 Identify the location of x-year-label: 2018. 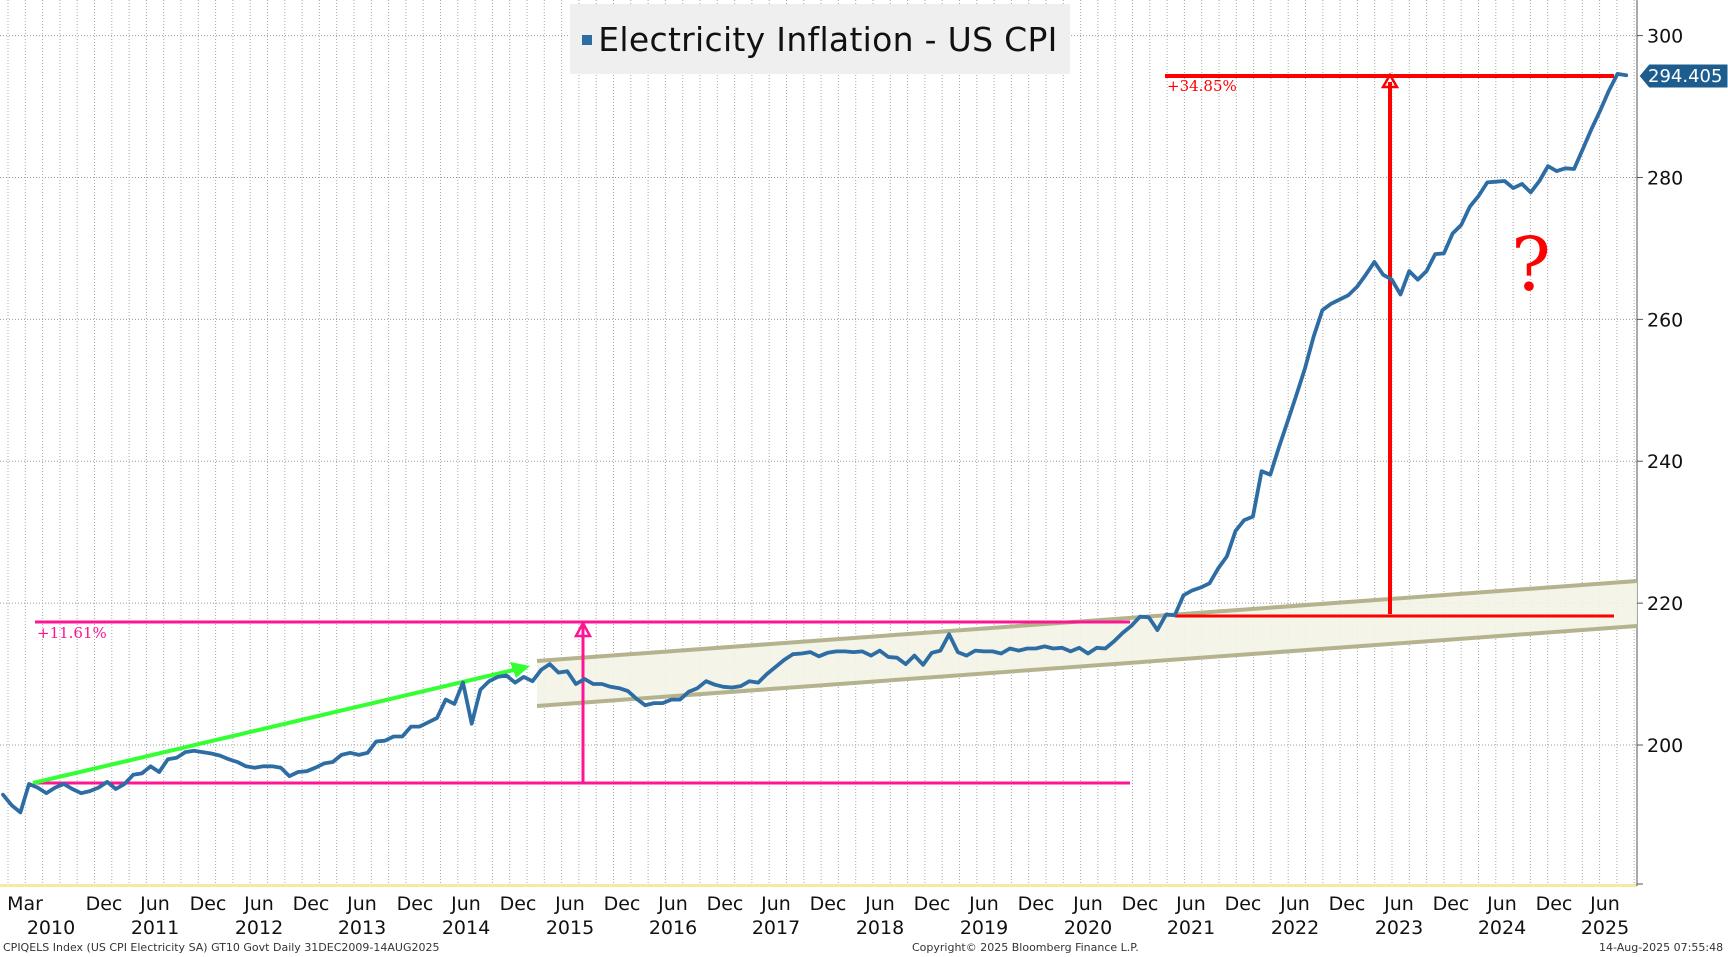
(880, 928).